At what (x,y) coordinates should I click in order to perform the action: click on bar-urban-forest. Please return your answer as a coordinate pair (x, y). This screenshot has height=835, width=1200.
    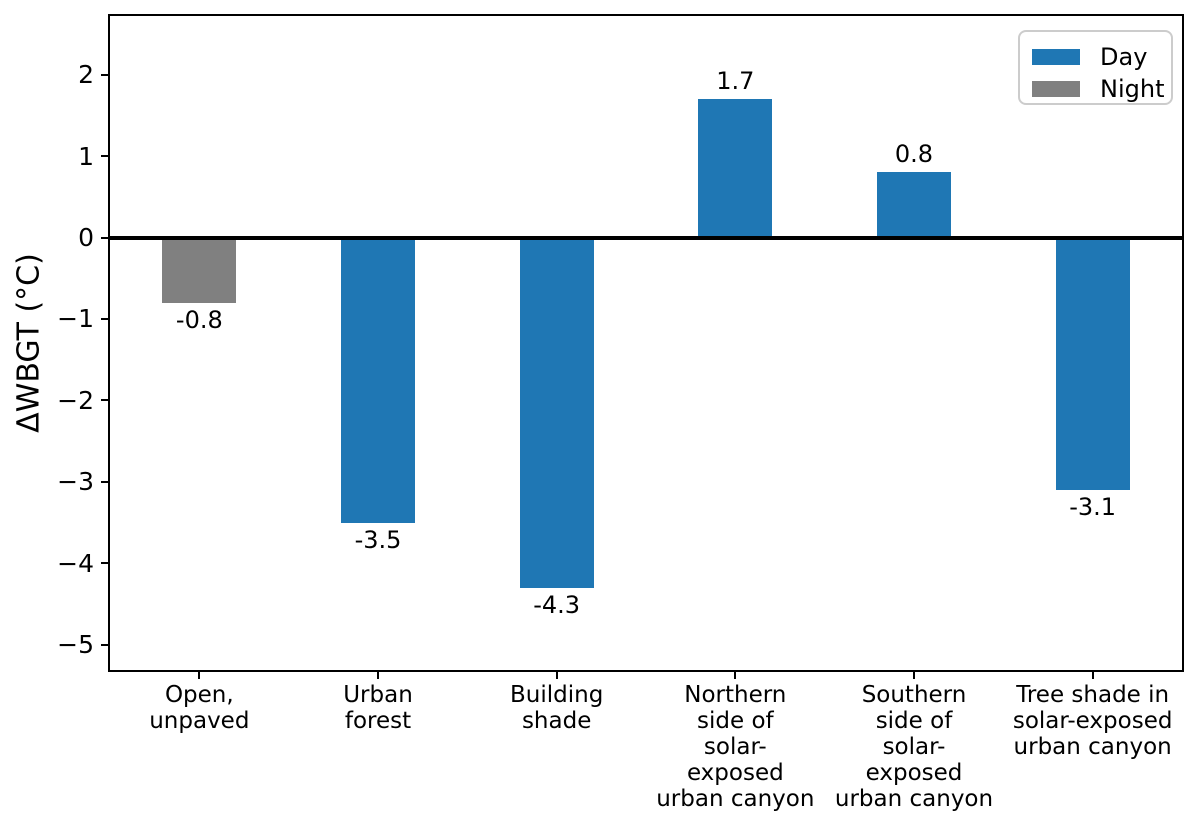
    Looking at the image, I should click on (378, 380).